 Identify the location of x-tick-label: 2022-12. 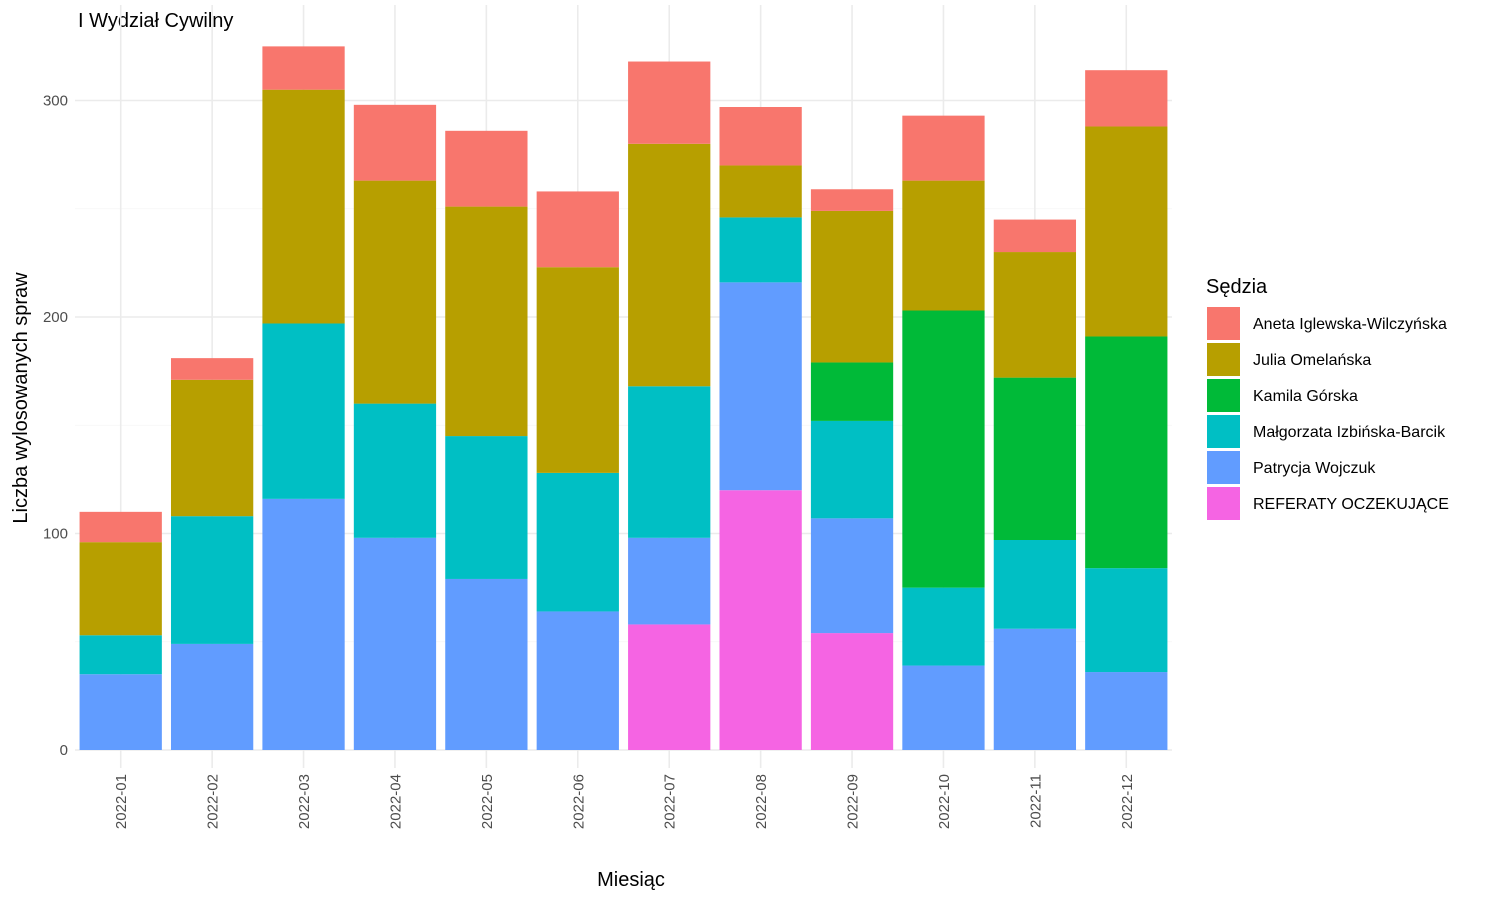
(1127, 801).